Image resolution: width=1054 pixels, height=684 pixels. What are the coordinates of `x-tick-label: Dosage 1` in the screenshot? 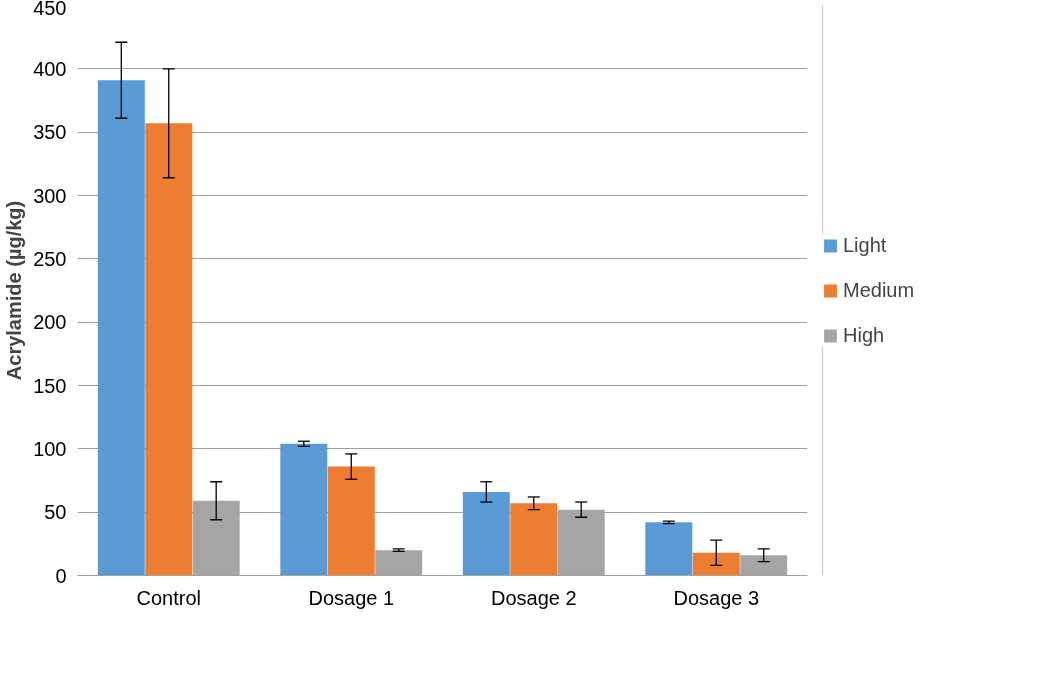 It's located at (351, 597).